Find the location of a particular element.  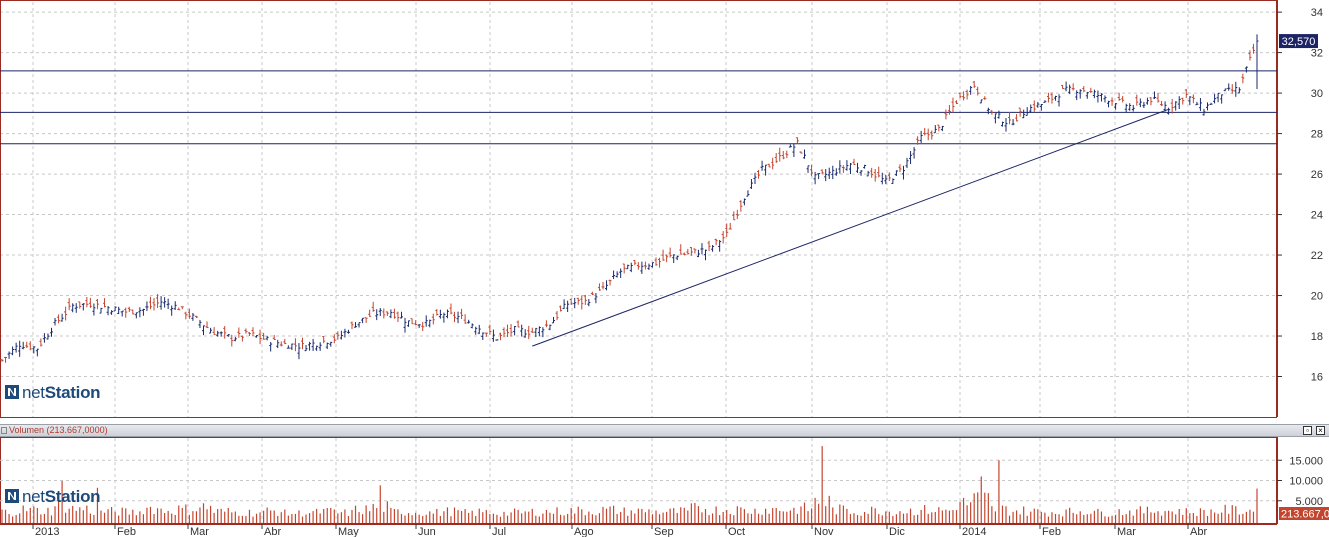

close-icon: × is located at coordinates (1320, 430).